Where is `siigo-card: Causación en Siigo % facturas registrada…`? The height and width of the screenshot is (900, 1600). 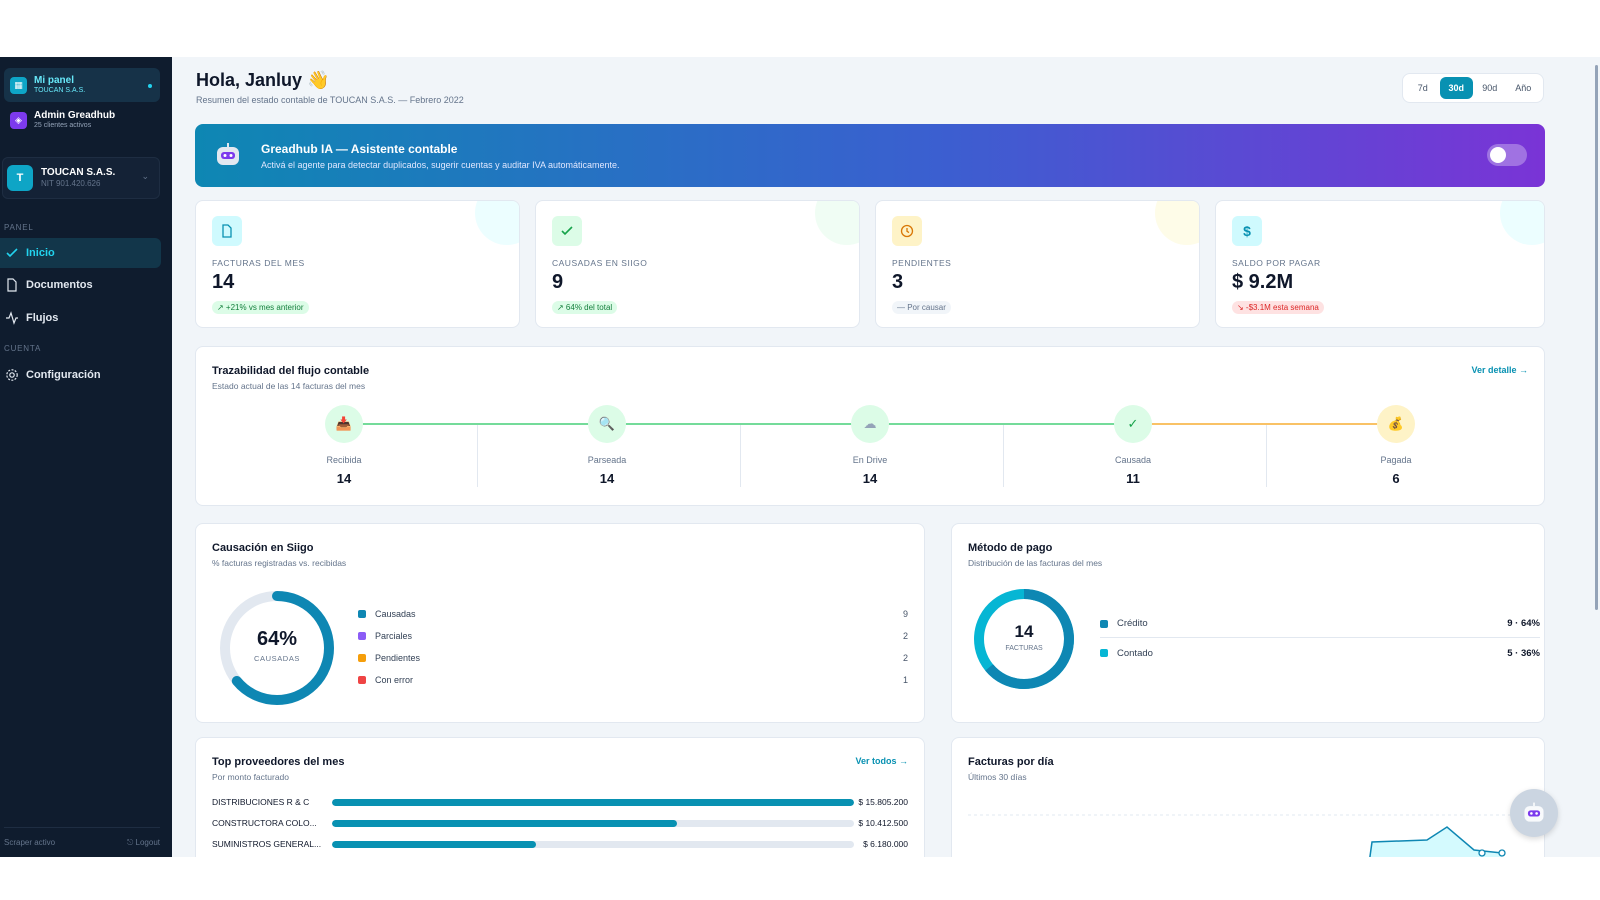
siigo-card: Causación en Siigo % facturas registrada… is located at coordinates (560, 623).